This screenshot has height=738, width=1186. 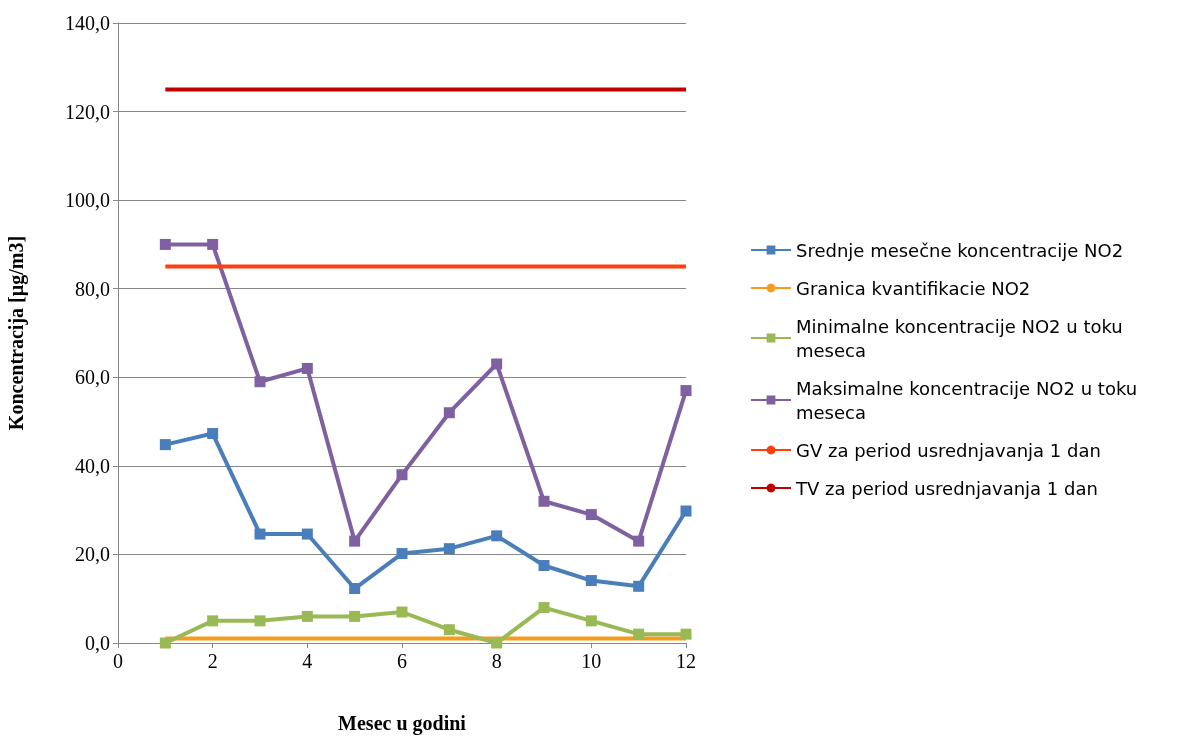 What do you see at coordinates (92, 288) in the screenshot?
I see `y-tick-label: 80,0` at bounding box center [92, 288].